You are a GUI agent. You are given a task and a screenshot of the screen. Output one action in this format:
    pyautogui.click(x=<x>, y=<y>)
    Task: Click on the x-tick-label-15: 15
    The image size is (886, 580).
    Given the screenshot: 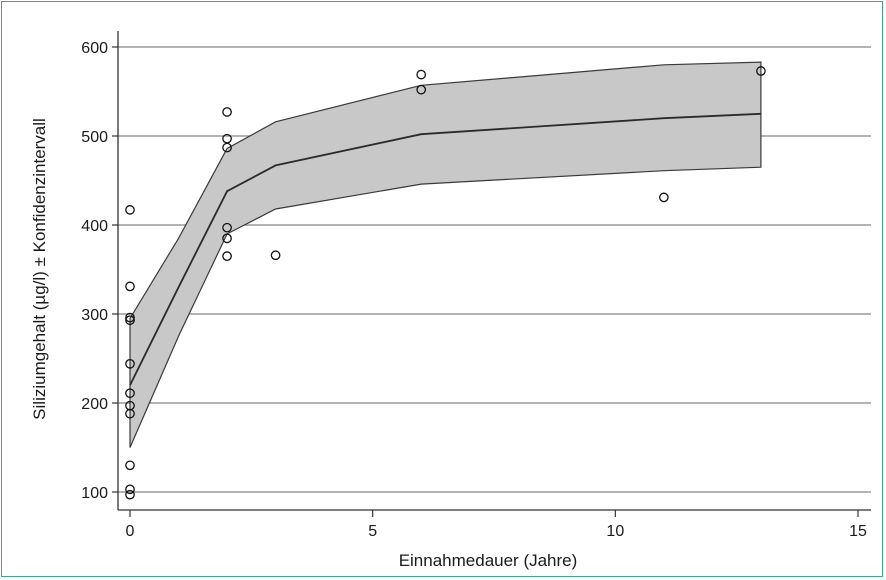 What is the action you would take?
    pyautogui.click(x=858, y=531)
    